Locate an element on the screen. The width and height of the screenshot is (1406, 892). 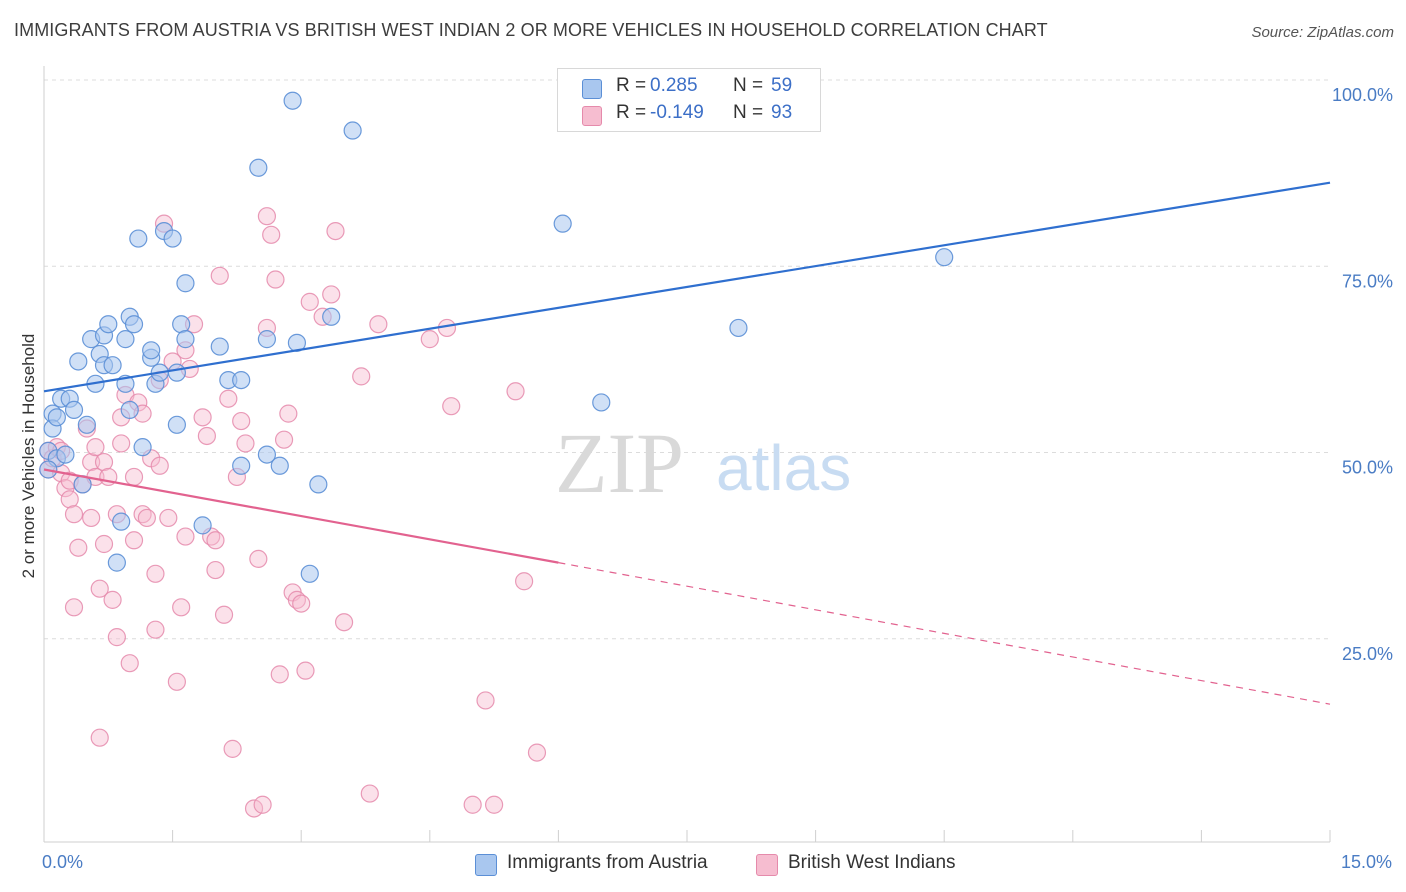
source-label: Source: ZipAtlas.com is located at coordinates (1322, 32).